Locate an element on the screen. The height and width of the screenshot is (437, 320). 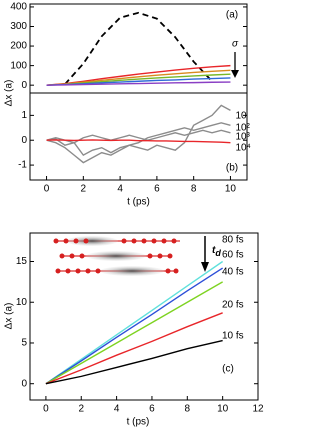
panel-label: (b) is located at coordinates (232, 168).